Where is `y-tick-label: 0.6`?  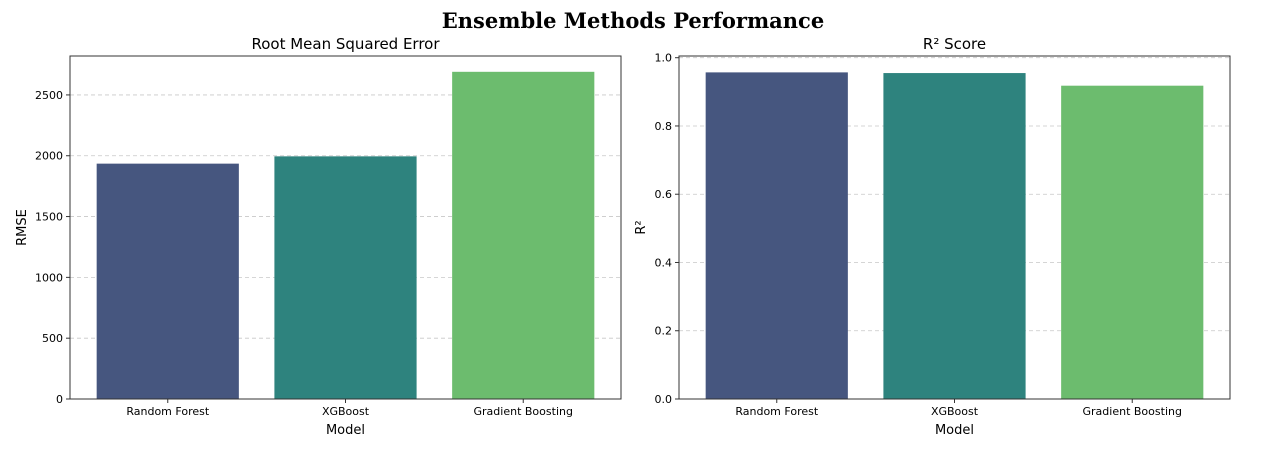
y-tick-label: 0.6 is located at coordinates (664, 194).